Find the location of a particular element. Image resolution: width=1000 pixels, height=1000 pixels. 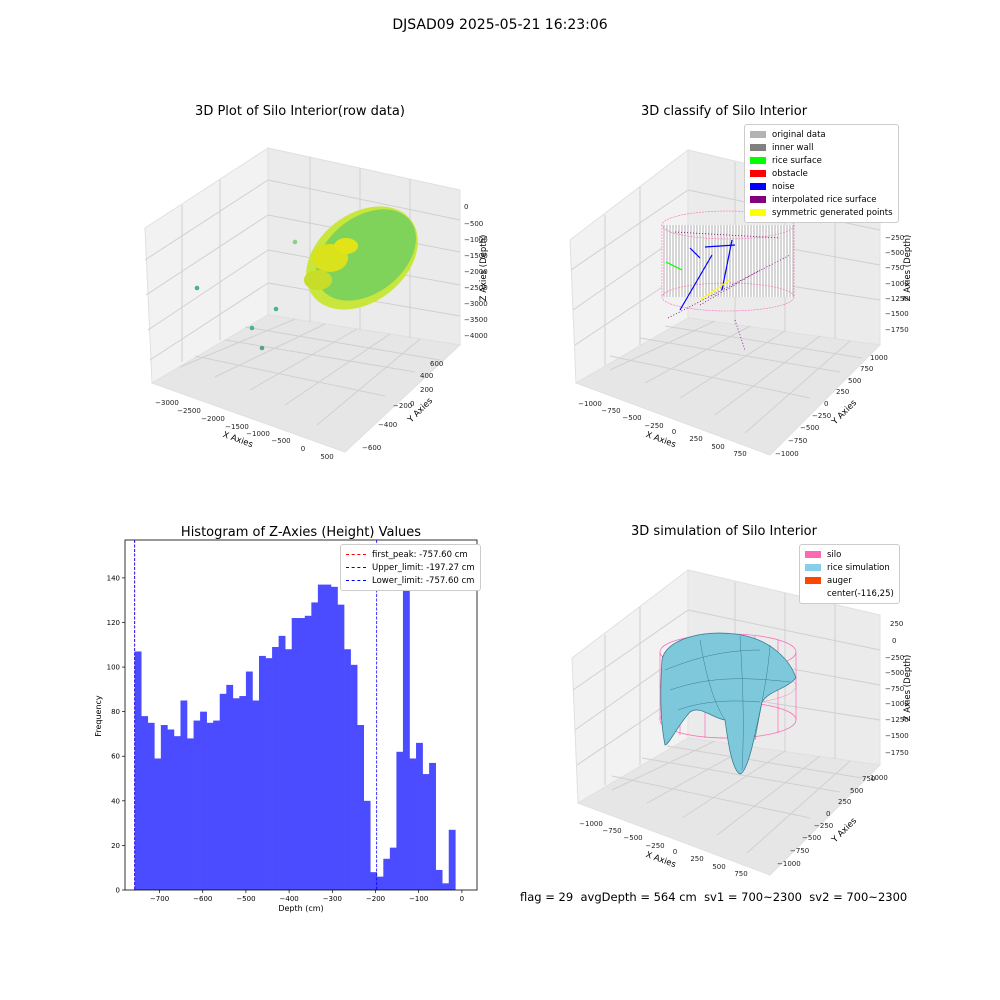

legend-item: original data is located at coordinates (821, 134).